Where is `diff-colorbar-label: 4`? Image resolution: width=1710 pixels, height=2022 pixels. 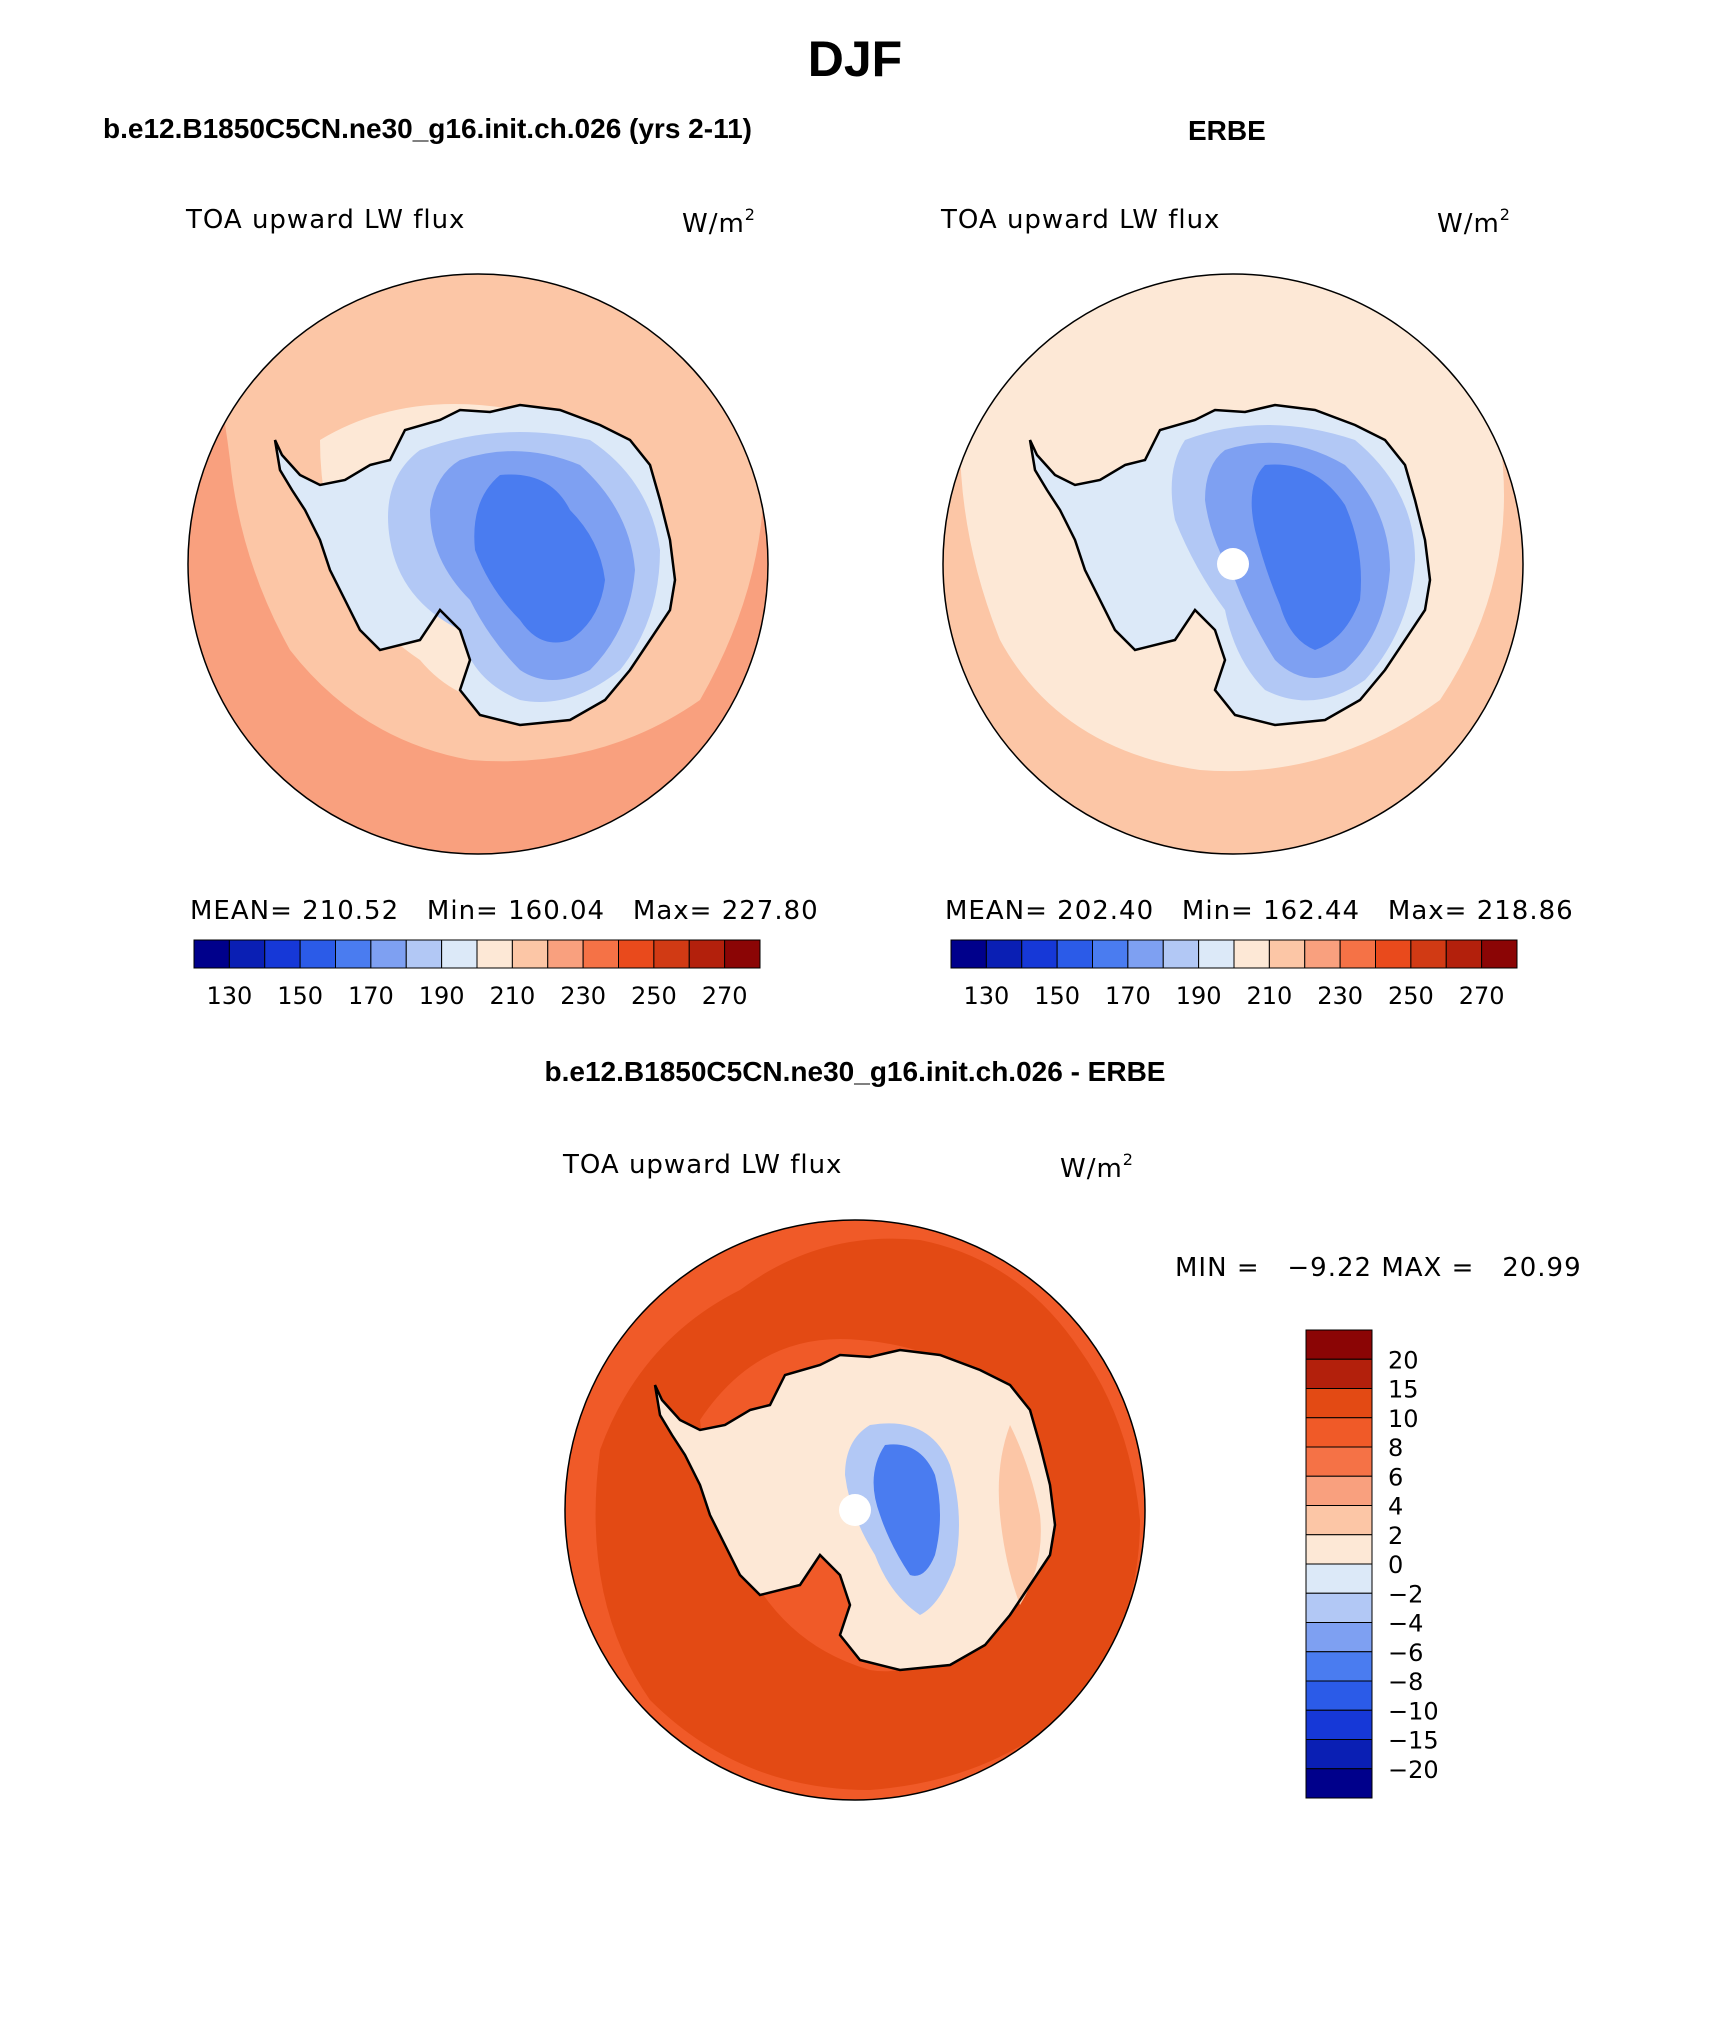 diff-colorbar-label: 4 is located at coordinates (1395, 1507).